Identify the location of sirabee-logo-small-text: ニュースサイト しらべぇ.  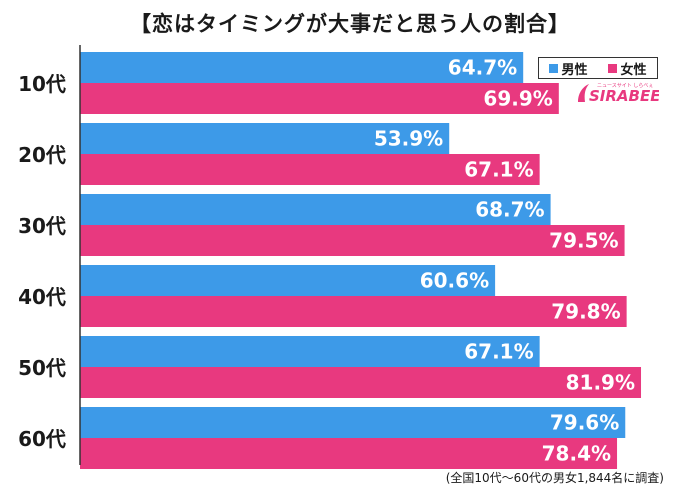
(625, 86).